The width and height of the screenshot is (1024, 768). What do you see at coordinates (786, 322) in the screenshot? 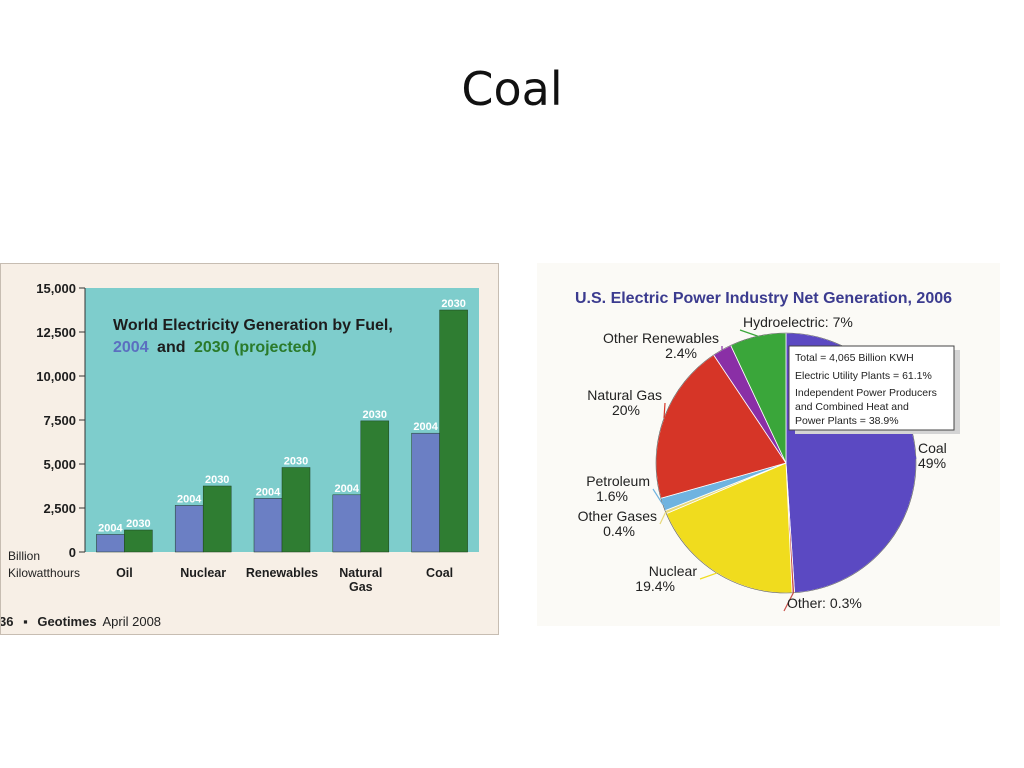
I see `label-hydroelectric-name: Hydroelectric:` at bounding box center [786, 322].